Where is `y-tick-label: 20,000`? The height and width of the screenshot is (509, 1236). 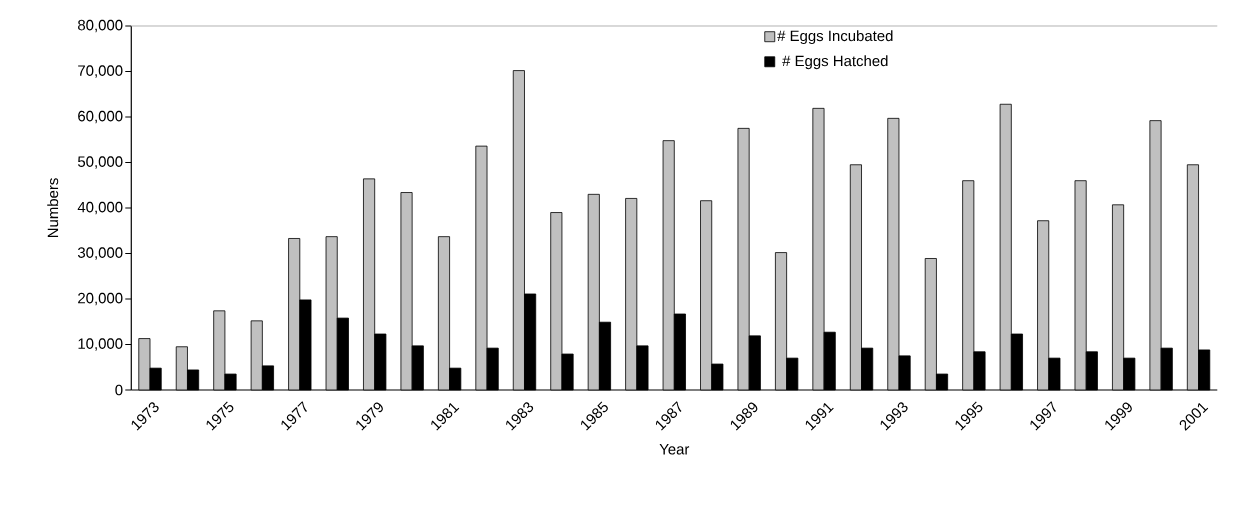 y-tick-label: 20,000 is located at coordinates (100, 299).